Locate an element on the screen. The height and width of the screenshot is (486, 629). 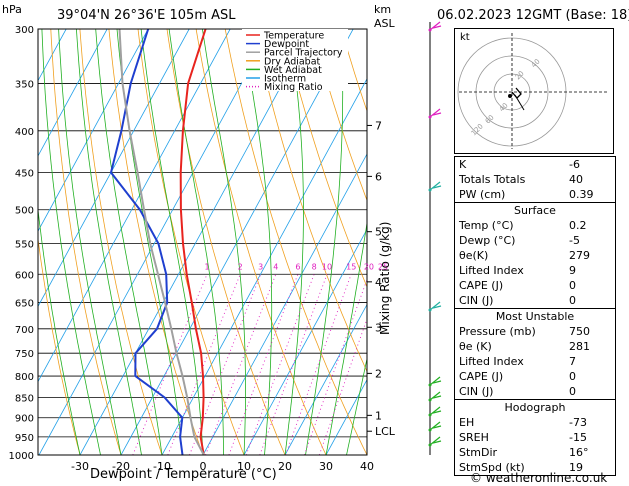
mixing-ratio-label: 8 is located at coordinates (314, 266).